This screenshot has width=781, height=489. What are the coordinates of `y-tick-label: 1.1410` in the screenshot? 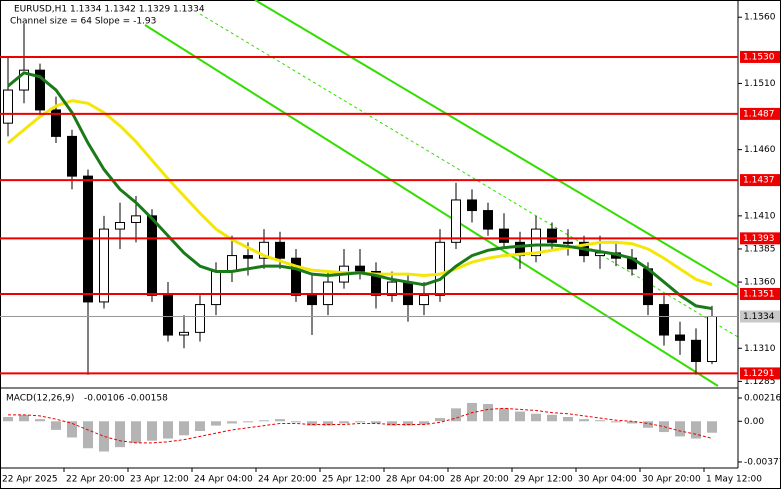 It's located at (760, 216).